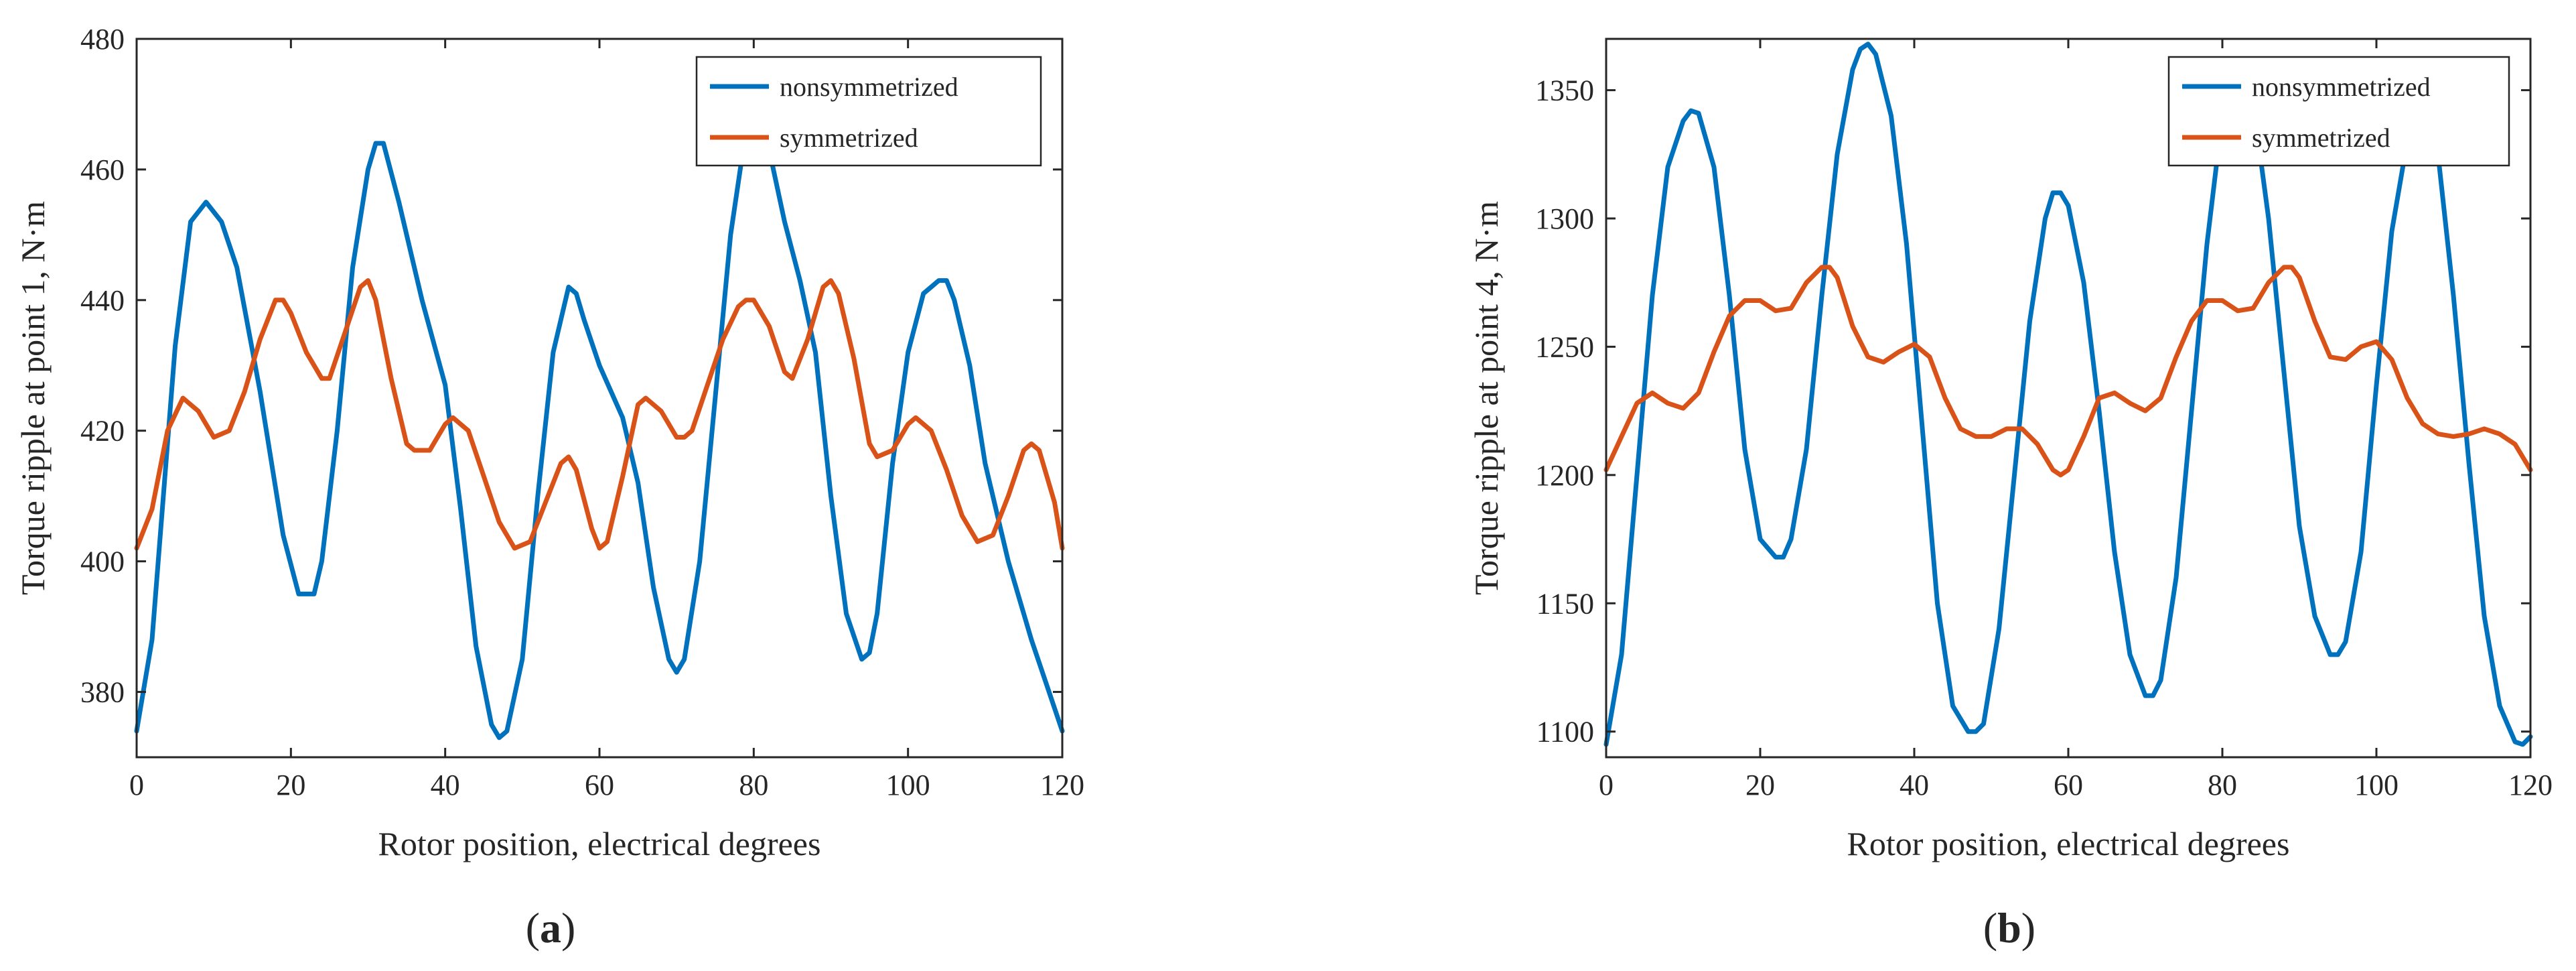 The image size is (2576, 971). Describe the element at coordinates (1486, 398) in the screenshot. I see `y-axis-label: Torque ripple at point 4, N·m` at that location.